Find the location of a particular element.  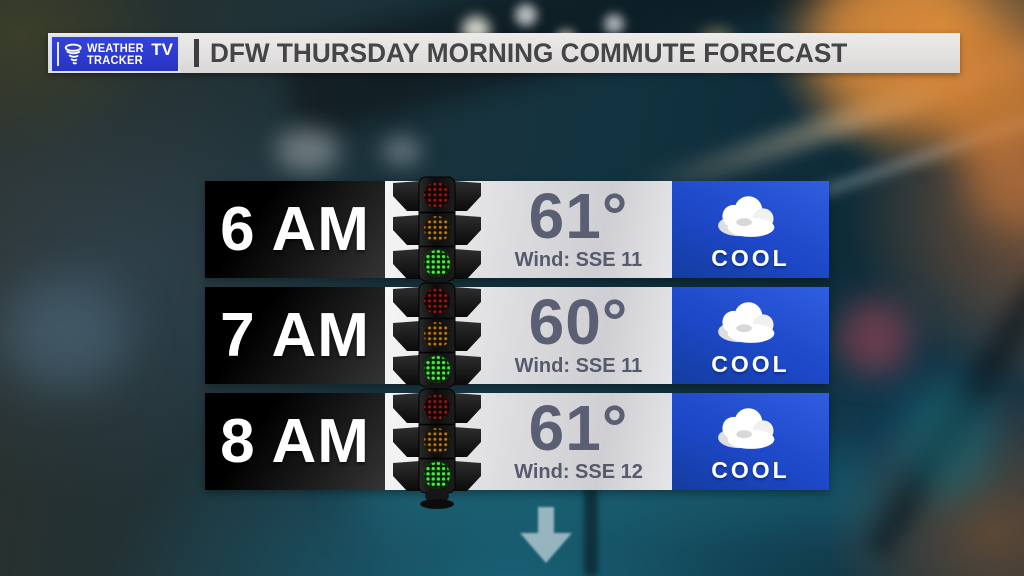

time-box: 6 AM is located at coordinates (295, 229).